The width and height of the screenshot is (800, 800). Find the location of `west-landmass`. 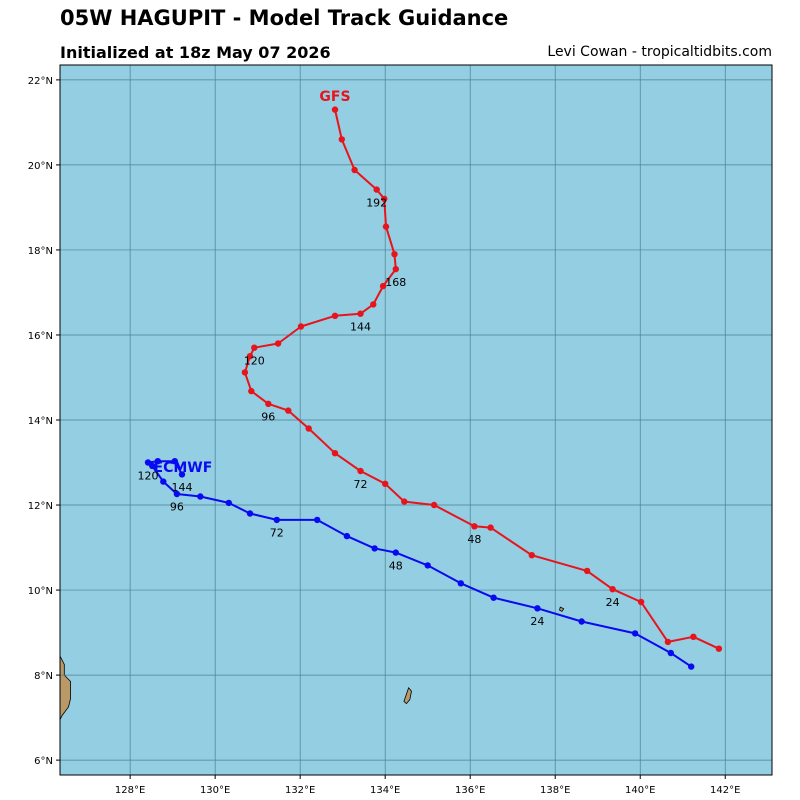

west-landmass is located at coordinates (65, 687).